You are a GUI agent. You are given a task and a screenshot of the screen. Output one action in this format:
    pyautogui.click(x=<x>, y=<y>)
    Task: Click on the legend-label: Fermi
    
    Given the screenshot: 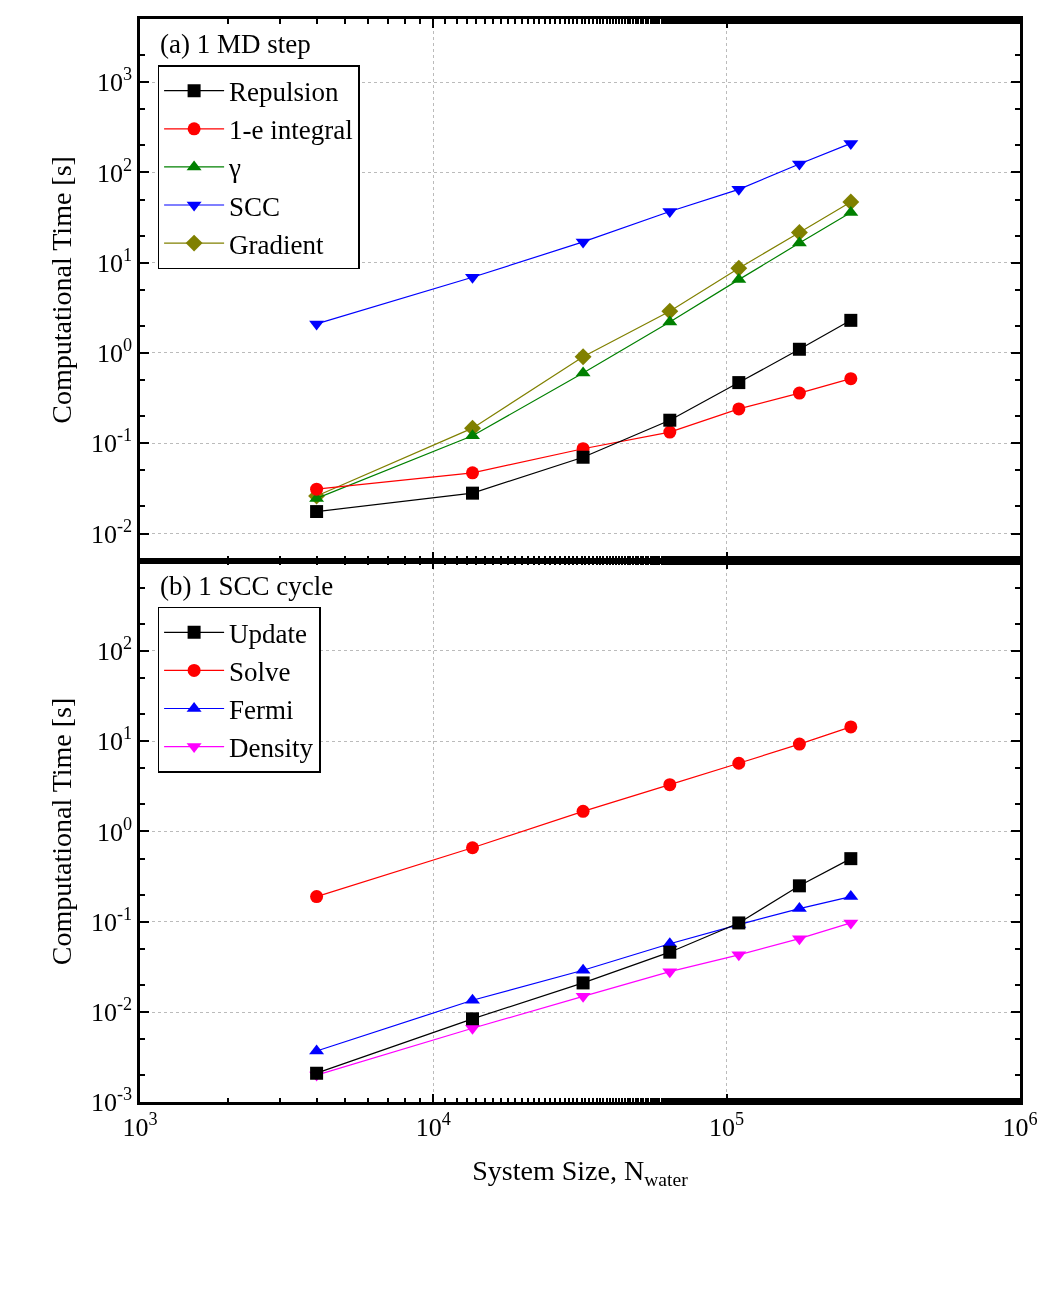 What is the action you would take?
    pyautogui.click(x=261, y=710)
    